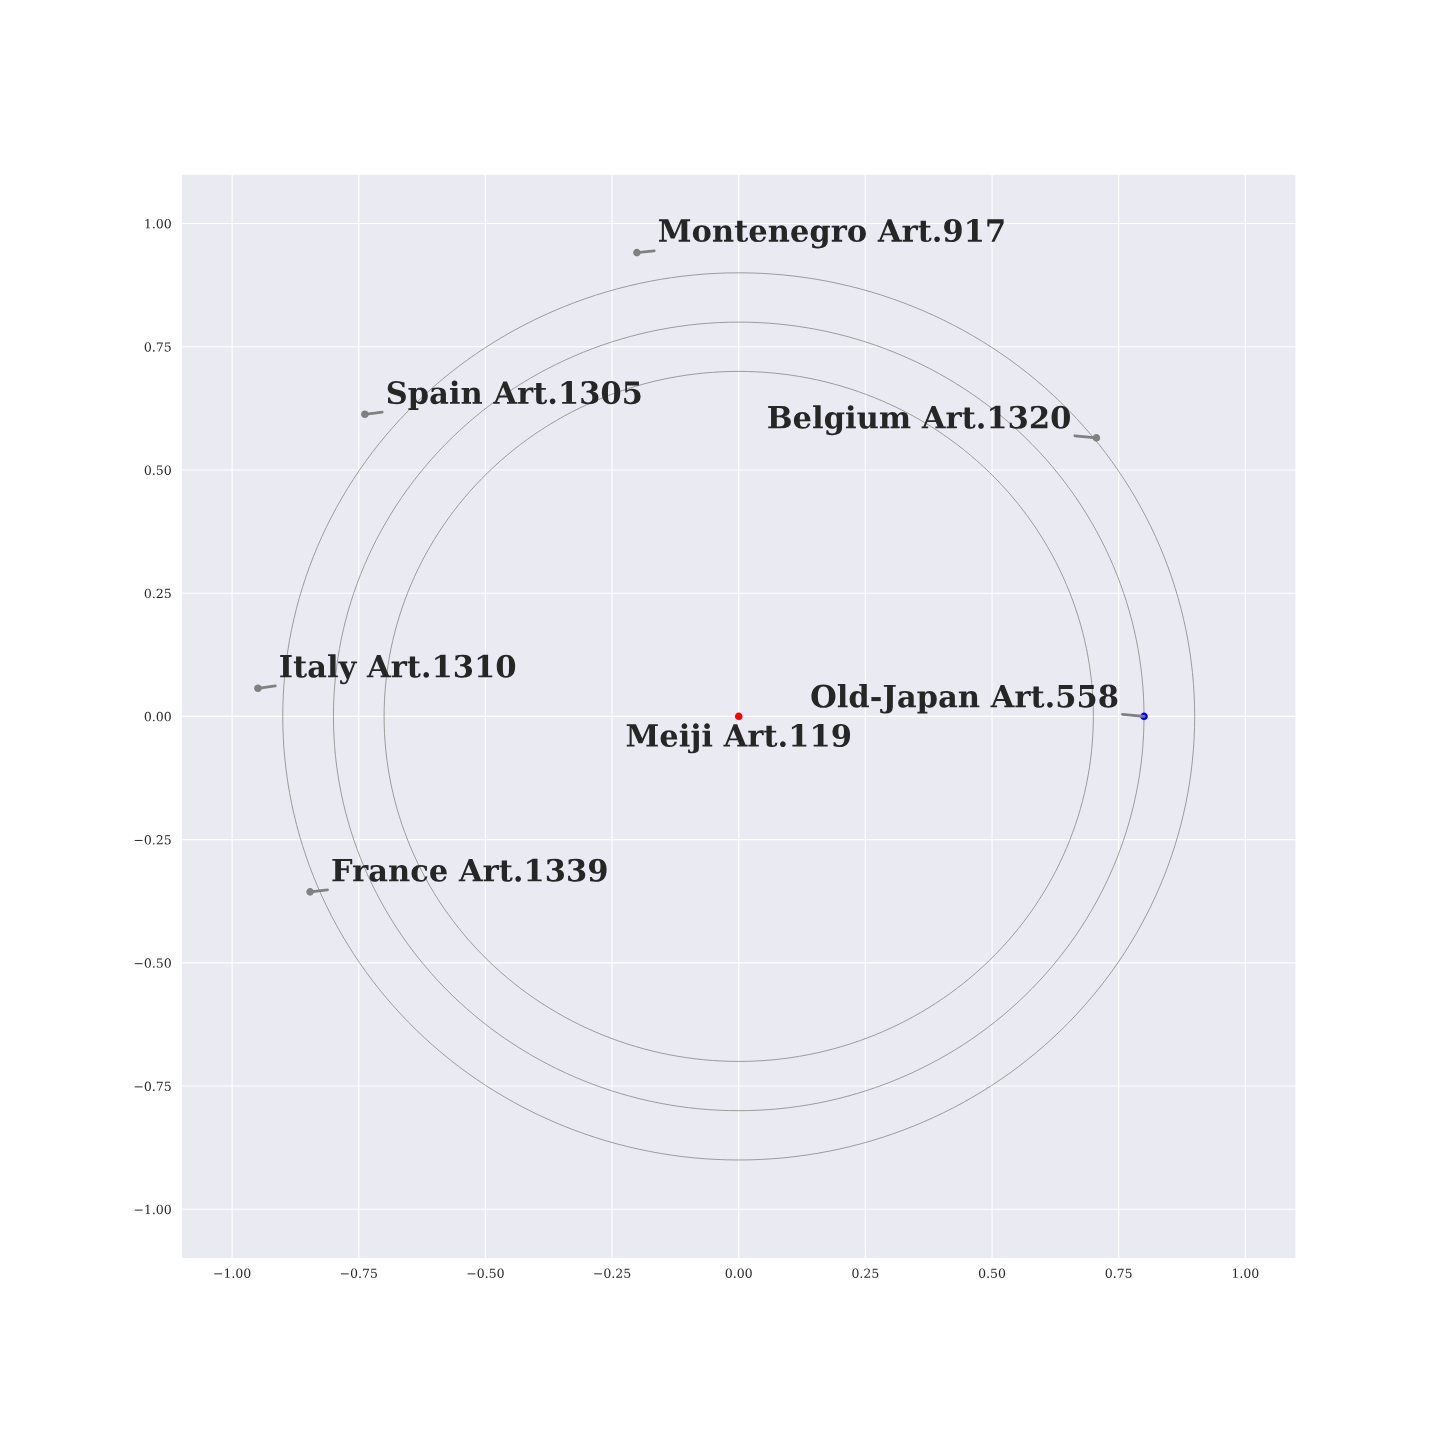 The width and height of the screenshot is (1440, 1440). What do you see at coordinates (152, 1086) in the screenshot?
I see `y-tick-label: −0.75` at bounding box center [152, 1086].